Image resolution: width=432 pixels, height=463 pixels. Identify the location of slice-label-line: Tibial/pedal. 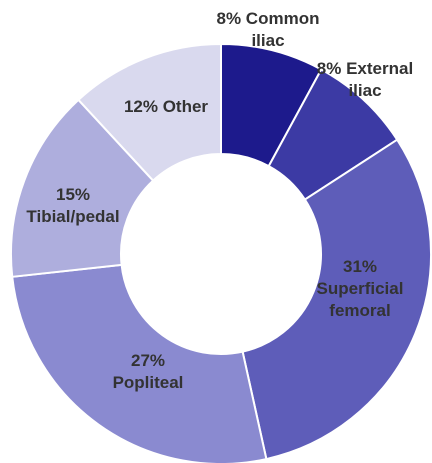
(72, 216).